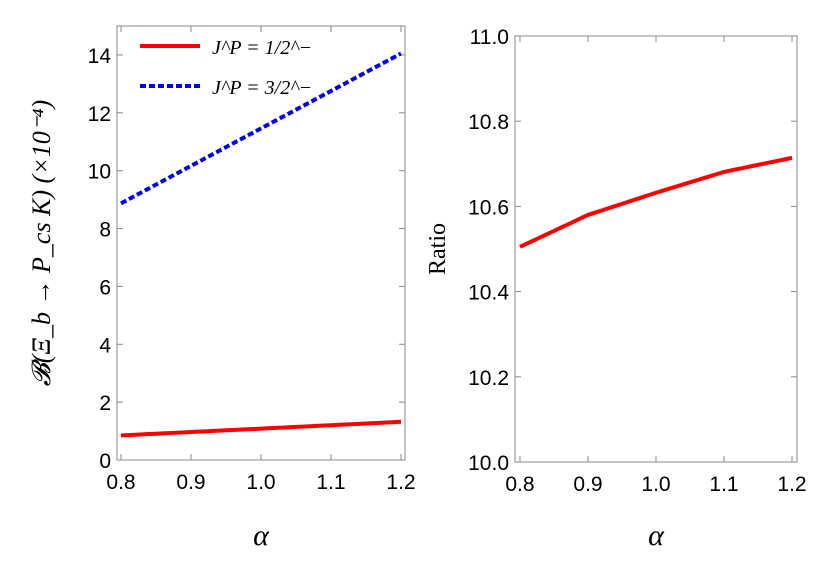 This screenshot has width=830, height=578. Describe the element at coordinates (488, 293) in the screenshot. I see `y-tick-label: 10.4` at that location.